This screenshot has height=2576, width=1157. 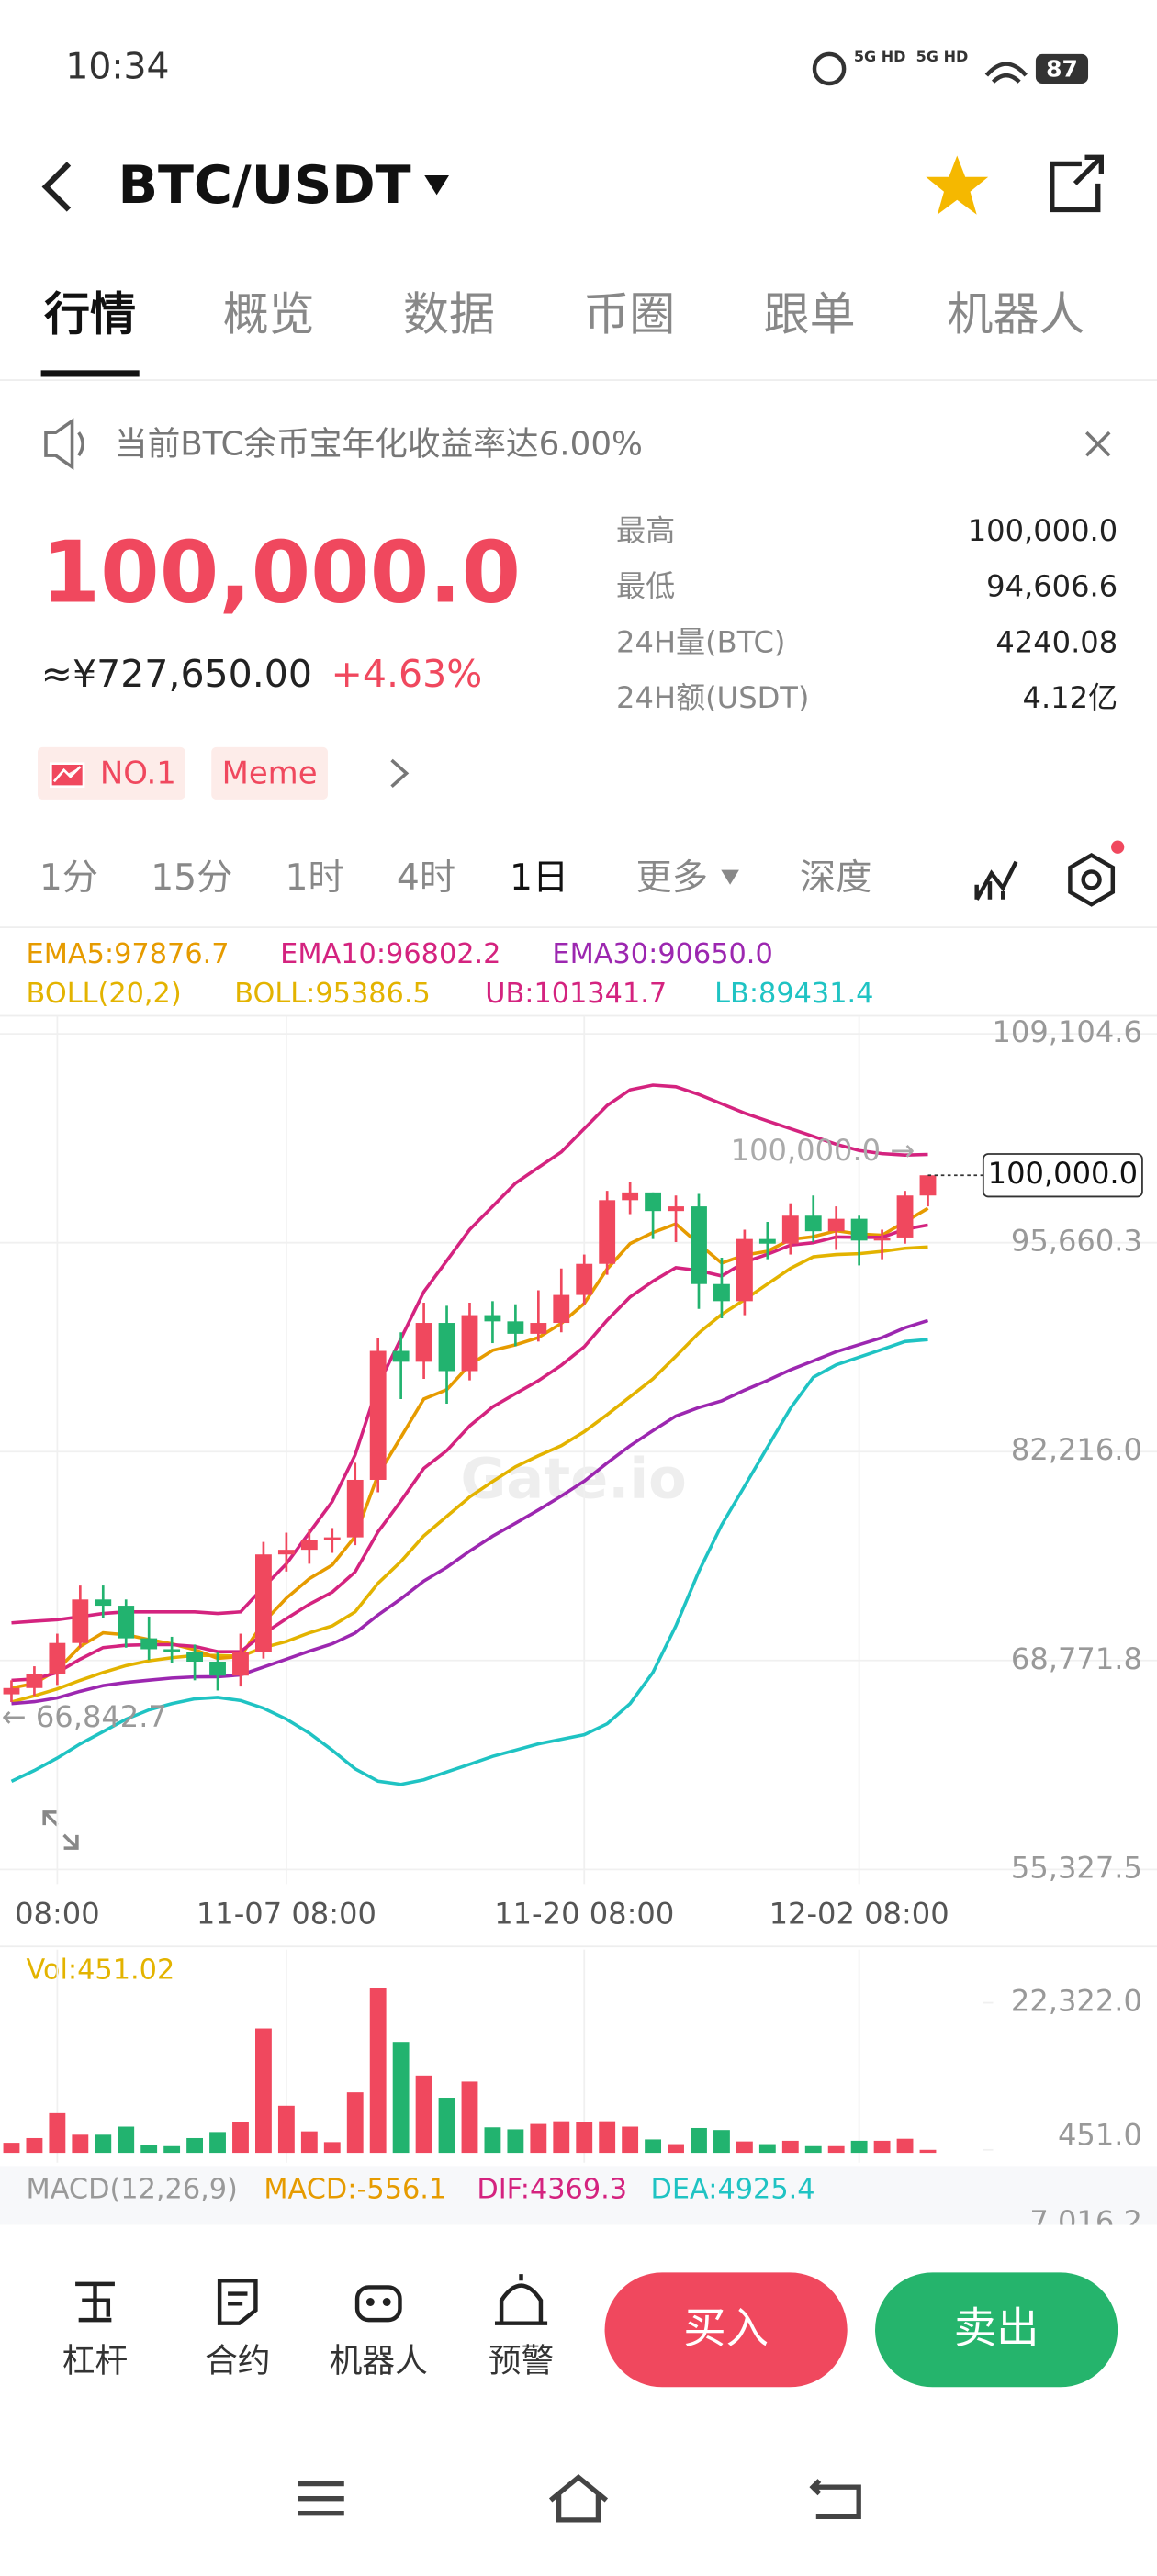 What do you see at coordinates (315, 878) in the screenshot?
I see `interval: 1时` at bounding box center [315, 878].